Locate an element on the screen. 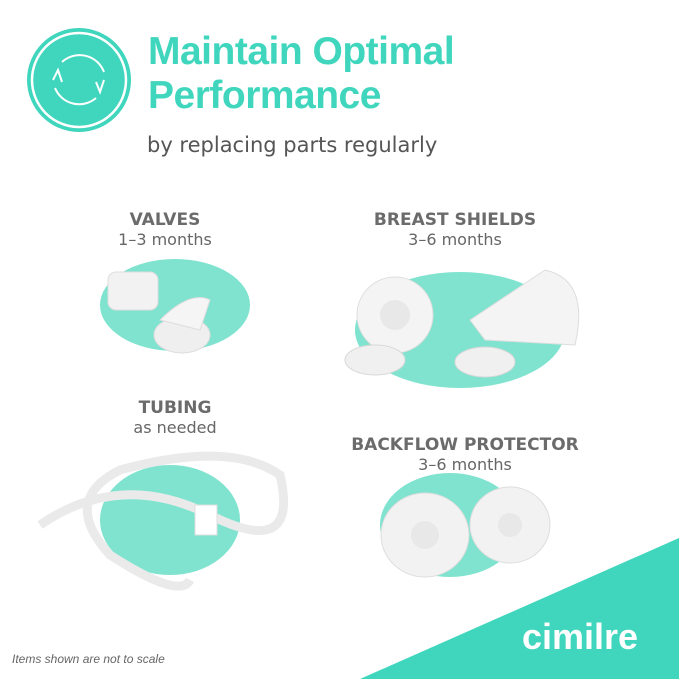 This screenshot has width=679, height=679. part-valves: VALVES 1–3 months is located at coordinates (165, 229).